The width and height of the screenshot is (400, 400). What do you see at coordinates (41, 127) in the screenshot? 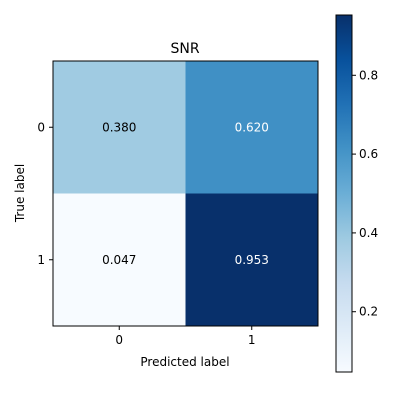
I see `y-tick-label: 0` at bounding box center [41, 127].